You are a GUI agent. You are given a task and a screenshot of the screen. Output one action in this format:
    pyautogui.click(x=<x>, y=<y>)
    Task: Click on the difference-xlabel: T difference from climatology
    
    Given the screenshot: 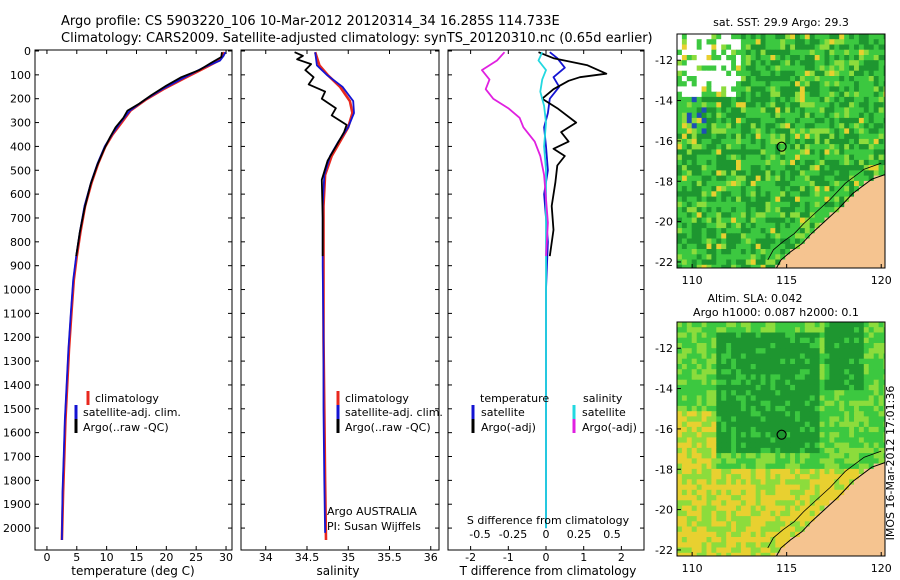 What is the action you would take?
    pyautogui.click(x=548, y=571)
    